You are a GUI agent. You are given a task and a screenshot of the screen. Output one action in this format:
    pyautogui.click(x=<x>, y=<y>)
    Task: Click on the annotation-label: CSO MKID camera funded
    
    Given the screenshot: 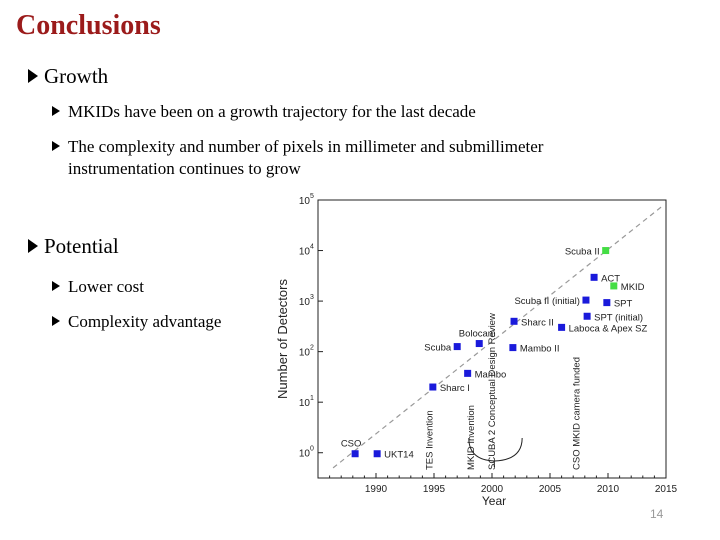 What is the action you would take?
    pyautogui.click(x=577, y=413)
    